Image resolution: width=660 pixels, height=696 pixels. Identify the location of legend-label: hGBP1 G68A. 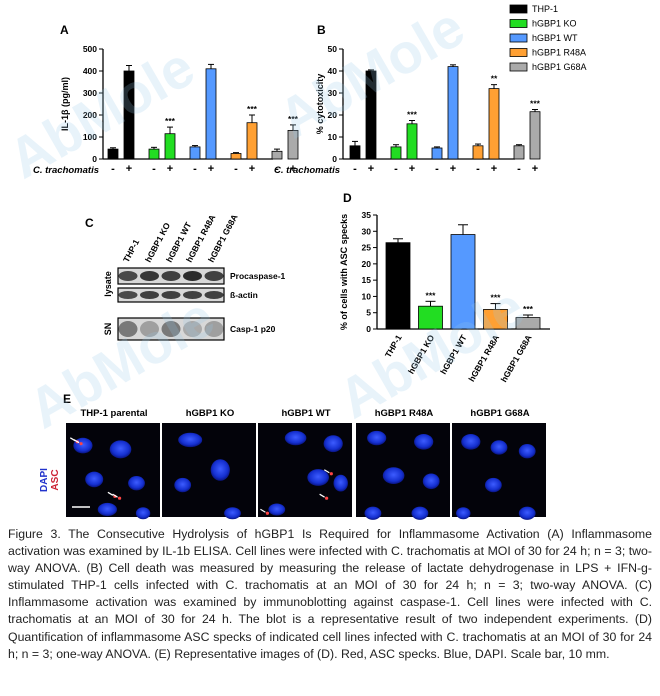
(559, 67).